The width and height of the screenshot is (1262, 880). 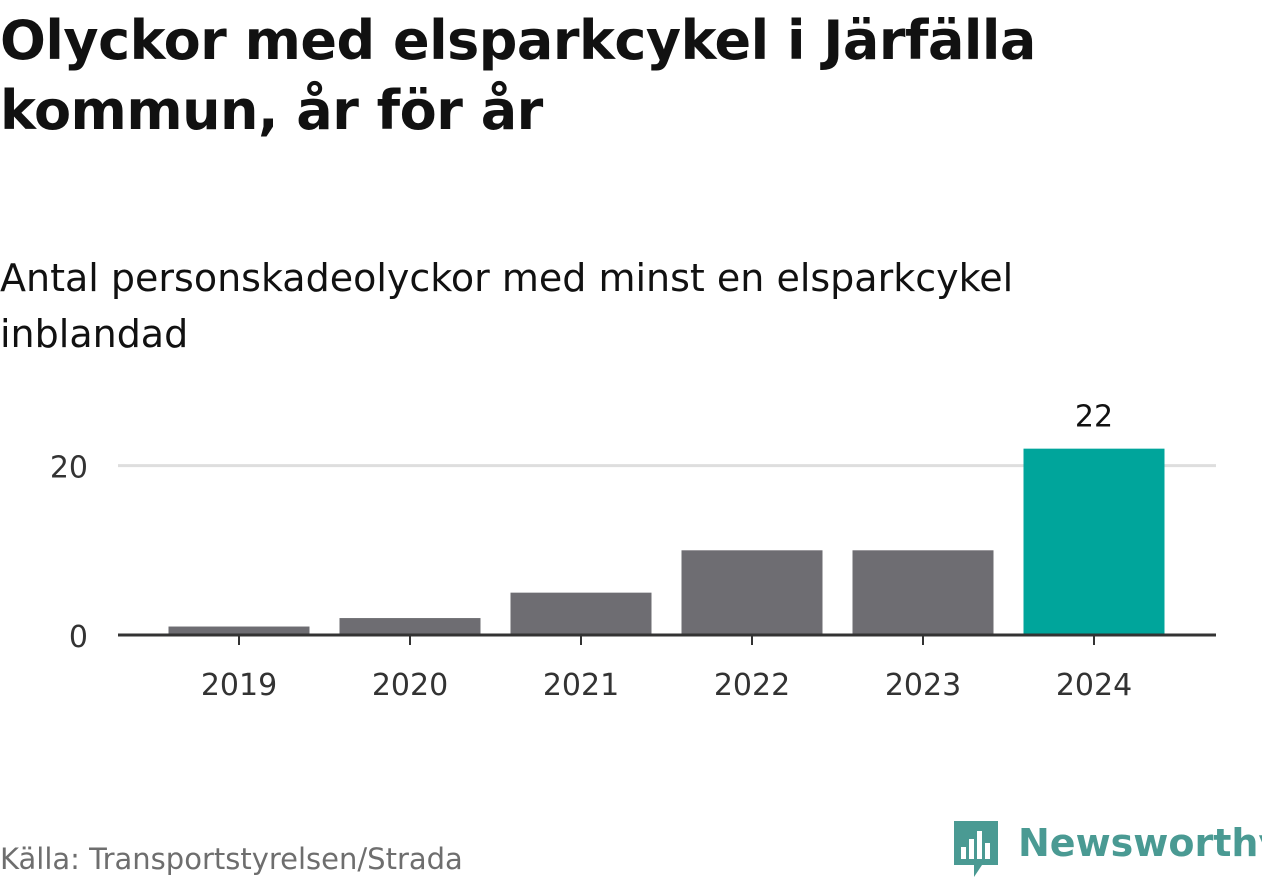 I want to click on bar-2024, so click(x=1094, y=541).